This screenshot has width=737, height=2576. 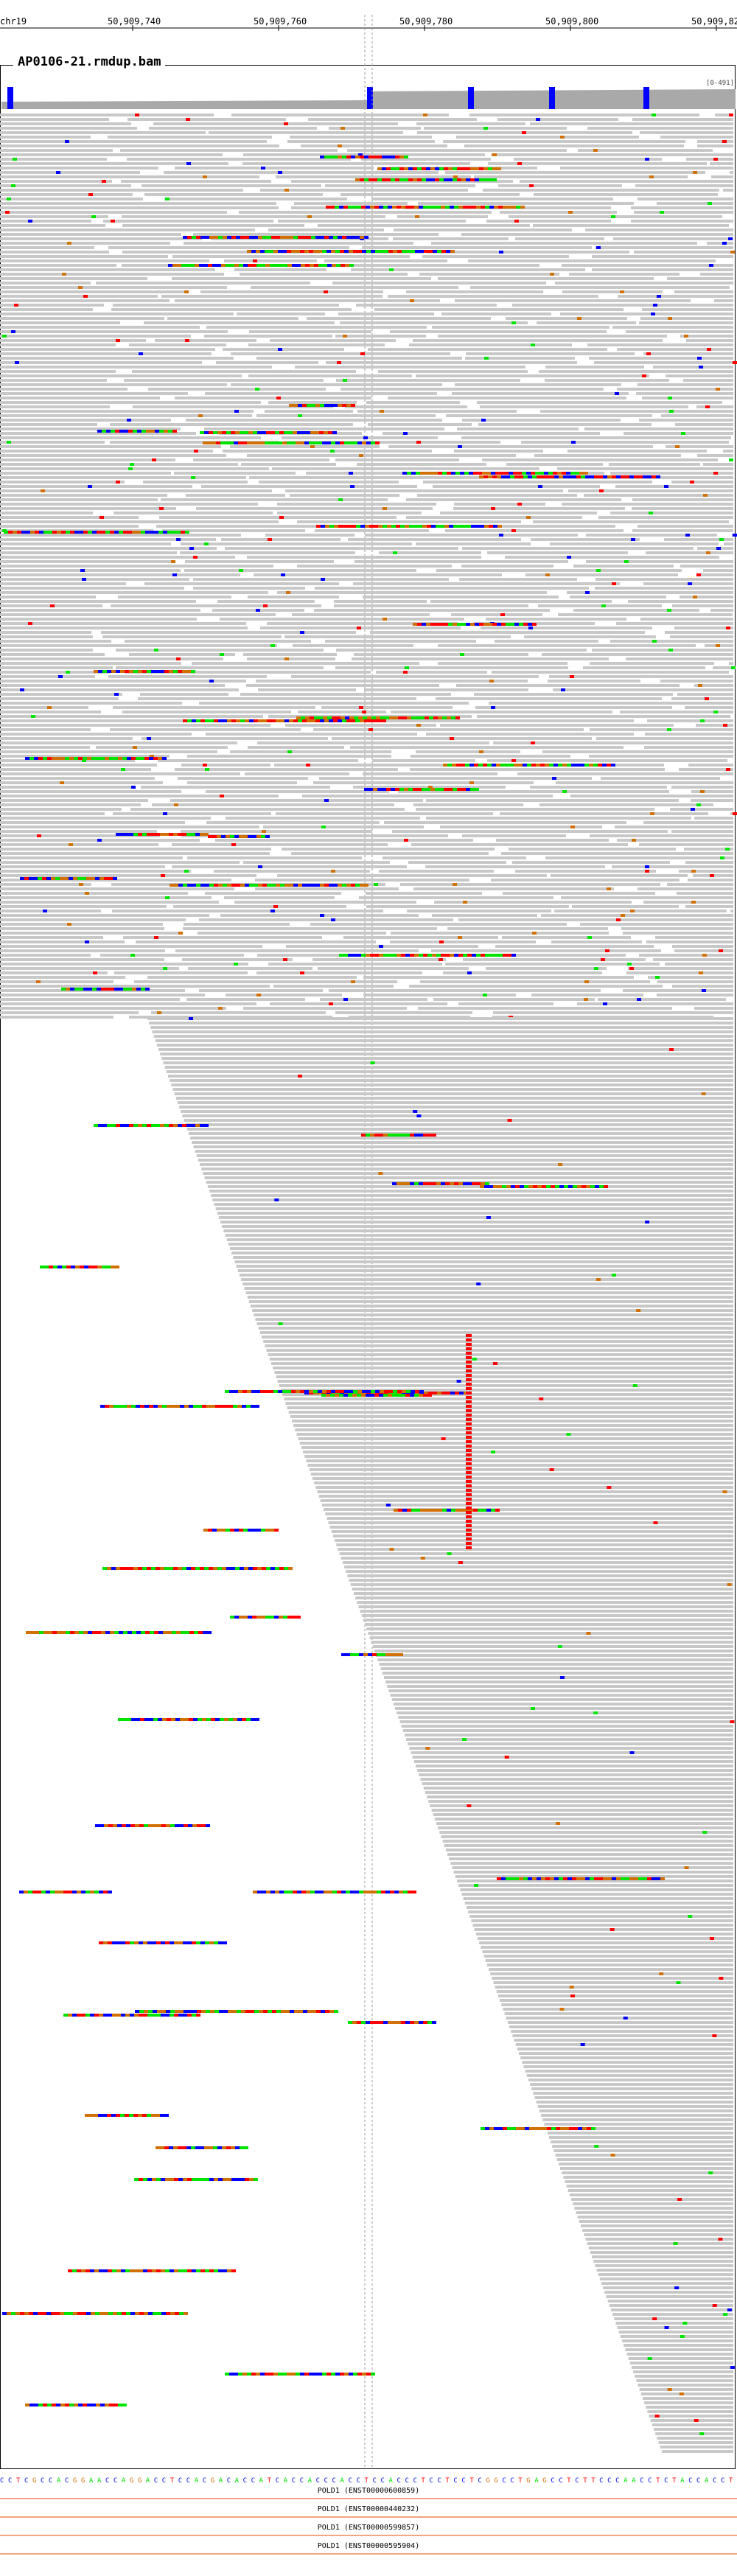 I want to click on ruler-tick-label: 50,909,780, so click(x=426, y=21).